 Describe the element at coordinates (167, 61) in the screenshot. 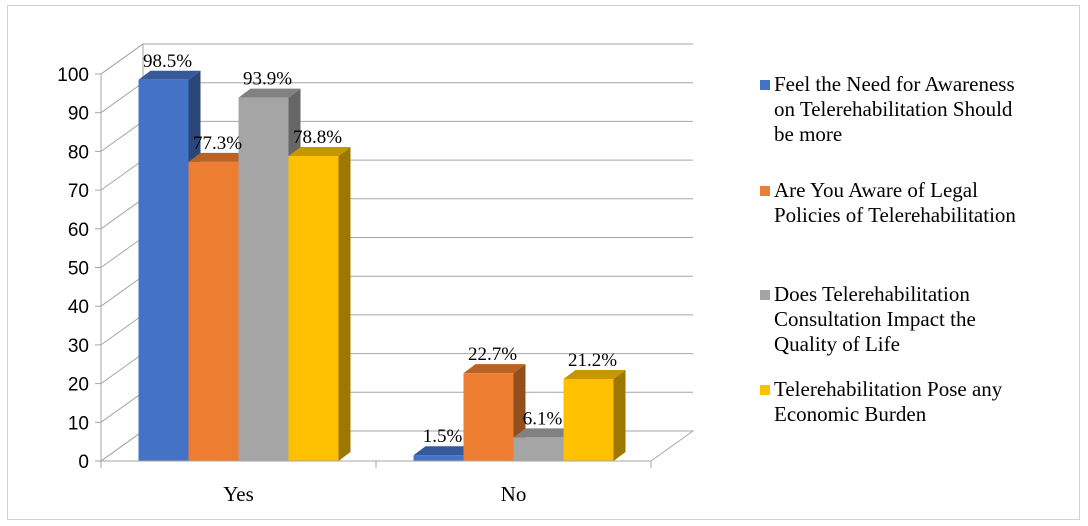

I see `data-label: 98.5%` at that location.